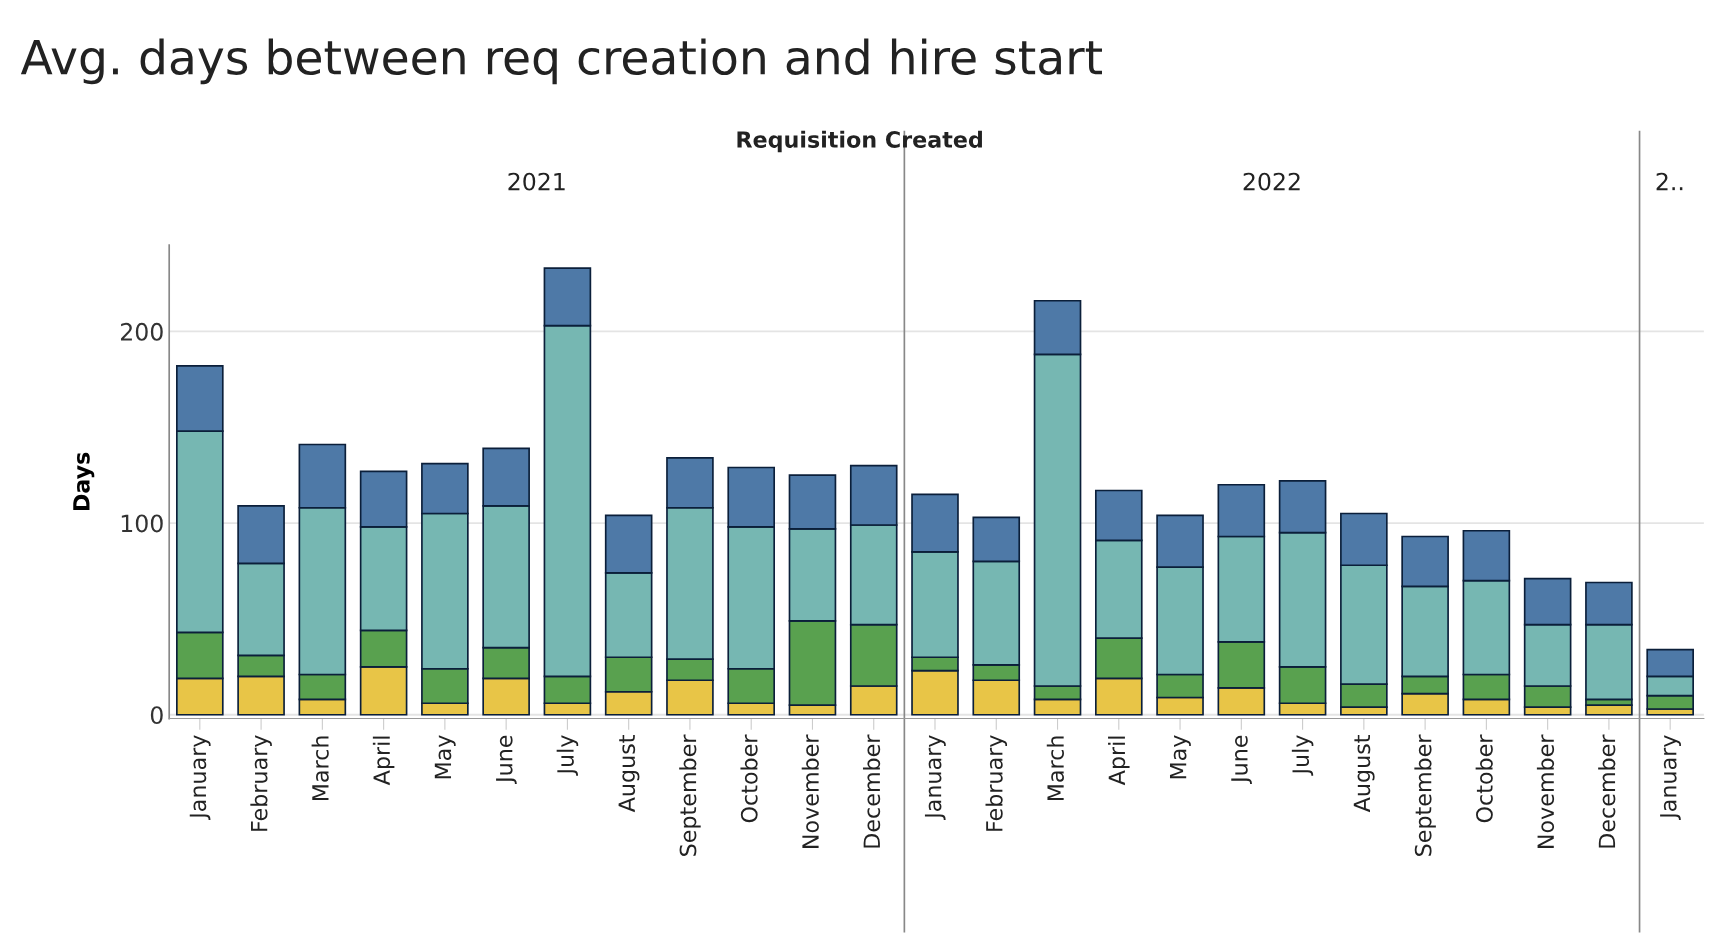 Image resolution: width=1709 pixels, height=943 pixels. Describe the element at coordinates (141, 331) in the screenshot. I see `y-tick-label: 200` at that location.